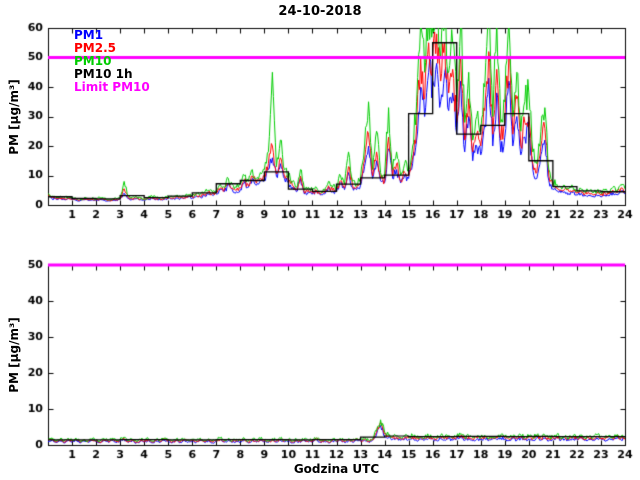 This screenshot has width=640, height=480. I want to click on legend: PM1 PM2.5 PM10 PM10 1h Limit PM10, so click(112, 61).